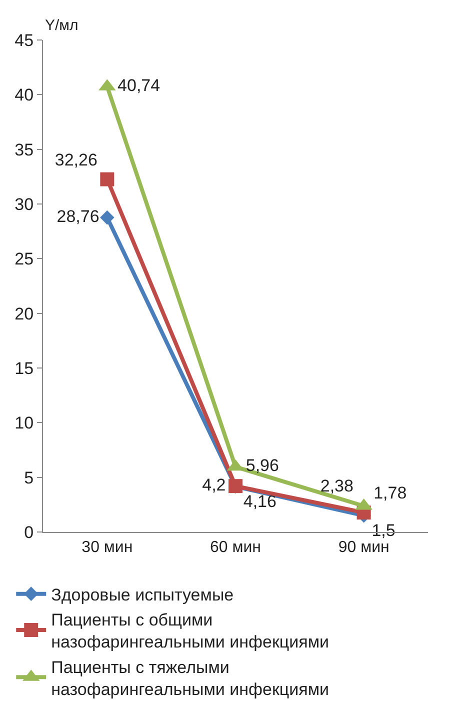 Image resolution: width=458 pixels, height=727 pixels. Describe the element at coordinates (61, 25) in the screenshot. I see `y-axis-title: Y/мл` at that location.